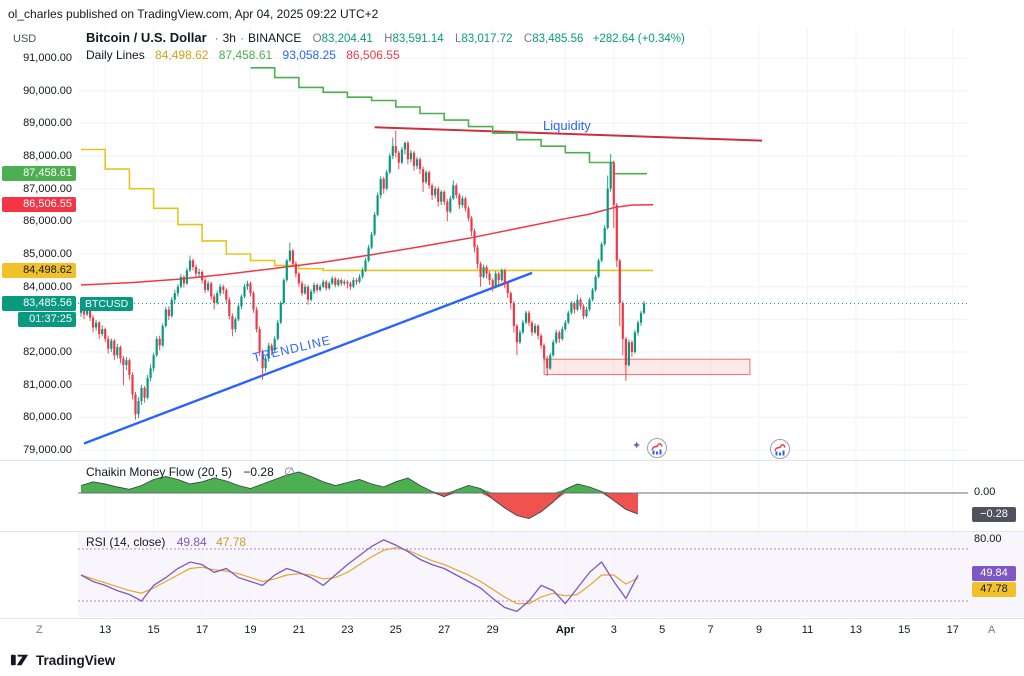 The width and height of the screenshot is (1024, 676). Describe the element at coordinates (637, 446) in the screenshot. I see `sparkle-icon: ✦` at that location.